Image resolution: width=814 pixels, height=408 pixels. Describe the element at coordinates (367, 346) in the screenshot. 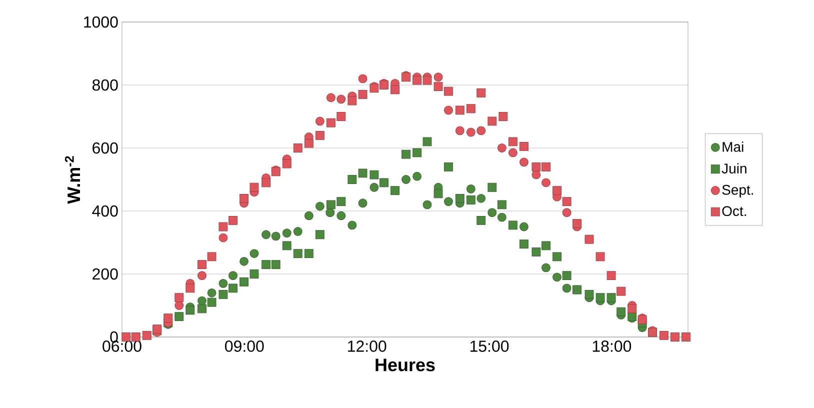

I see `x-tick-label: 12:00` at that location.